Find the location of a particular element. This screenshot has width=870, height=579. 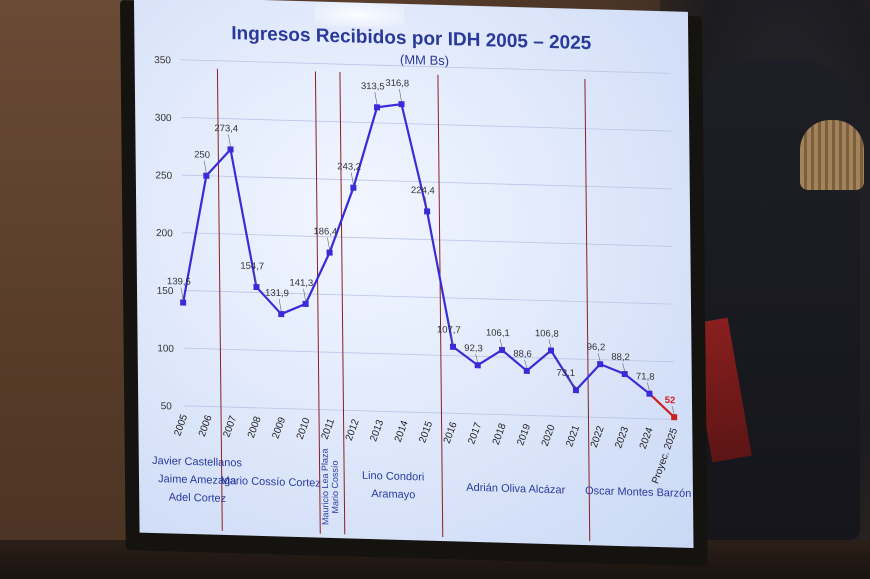

y-tick-label: 150 is located at coordinates (165, 291).